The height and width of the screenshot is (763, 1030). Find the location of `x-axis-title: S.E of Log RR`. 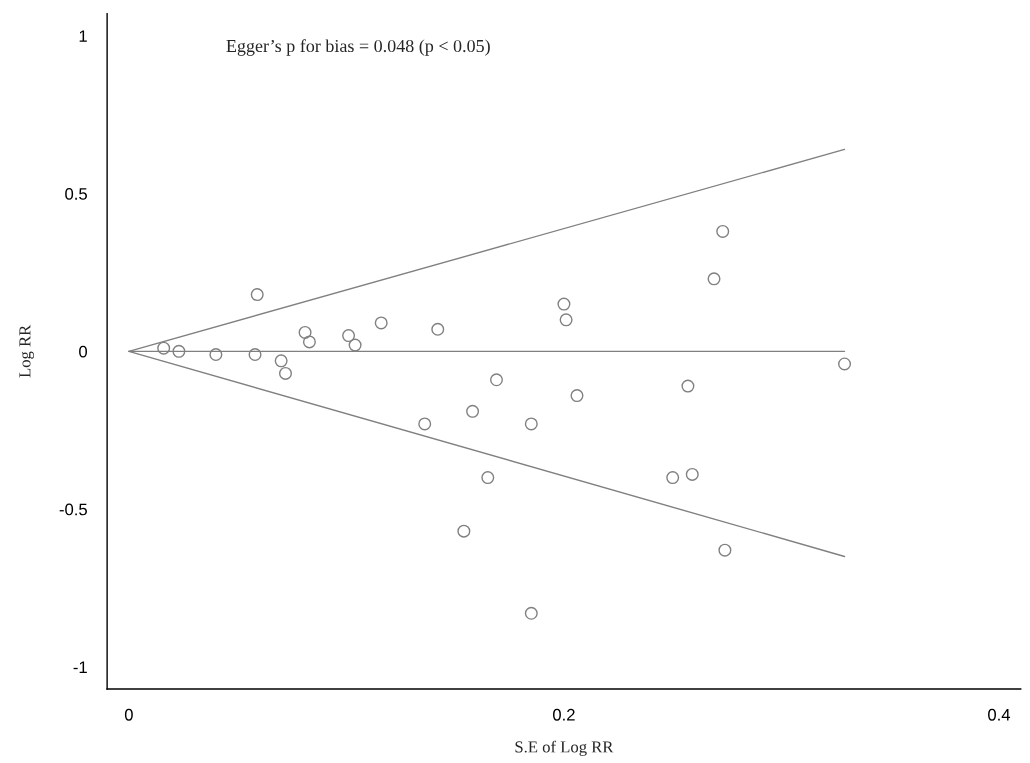

x-axis-title: S.E of Log RR is located at coordinates (564, 748).